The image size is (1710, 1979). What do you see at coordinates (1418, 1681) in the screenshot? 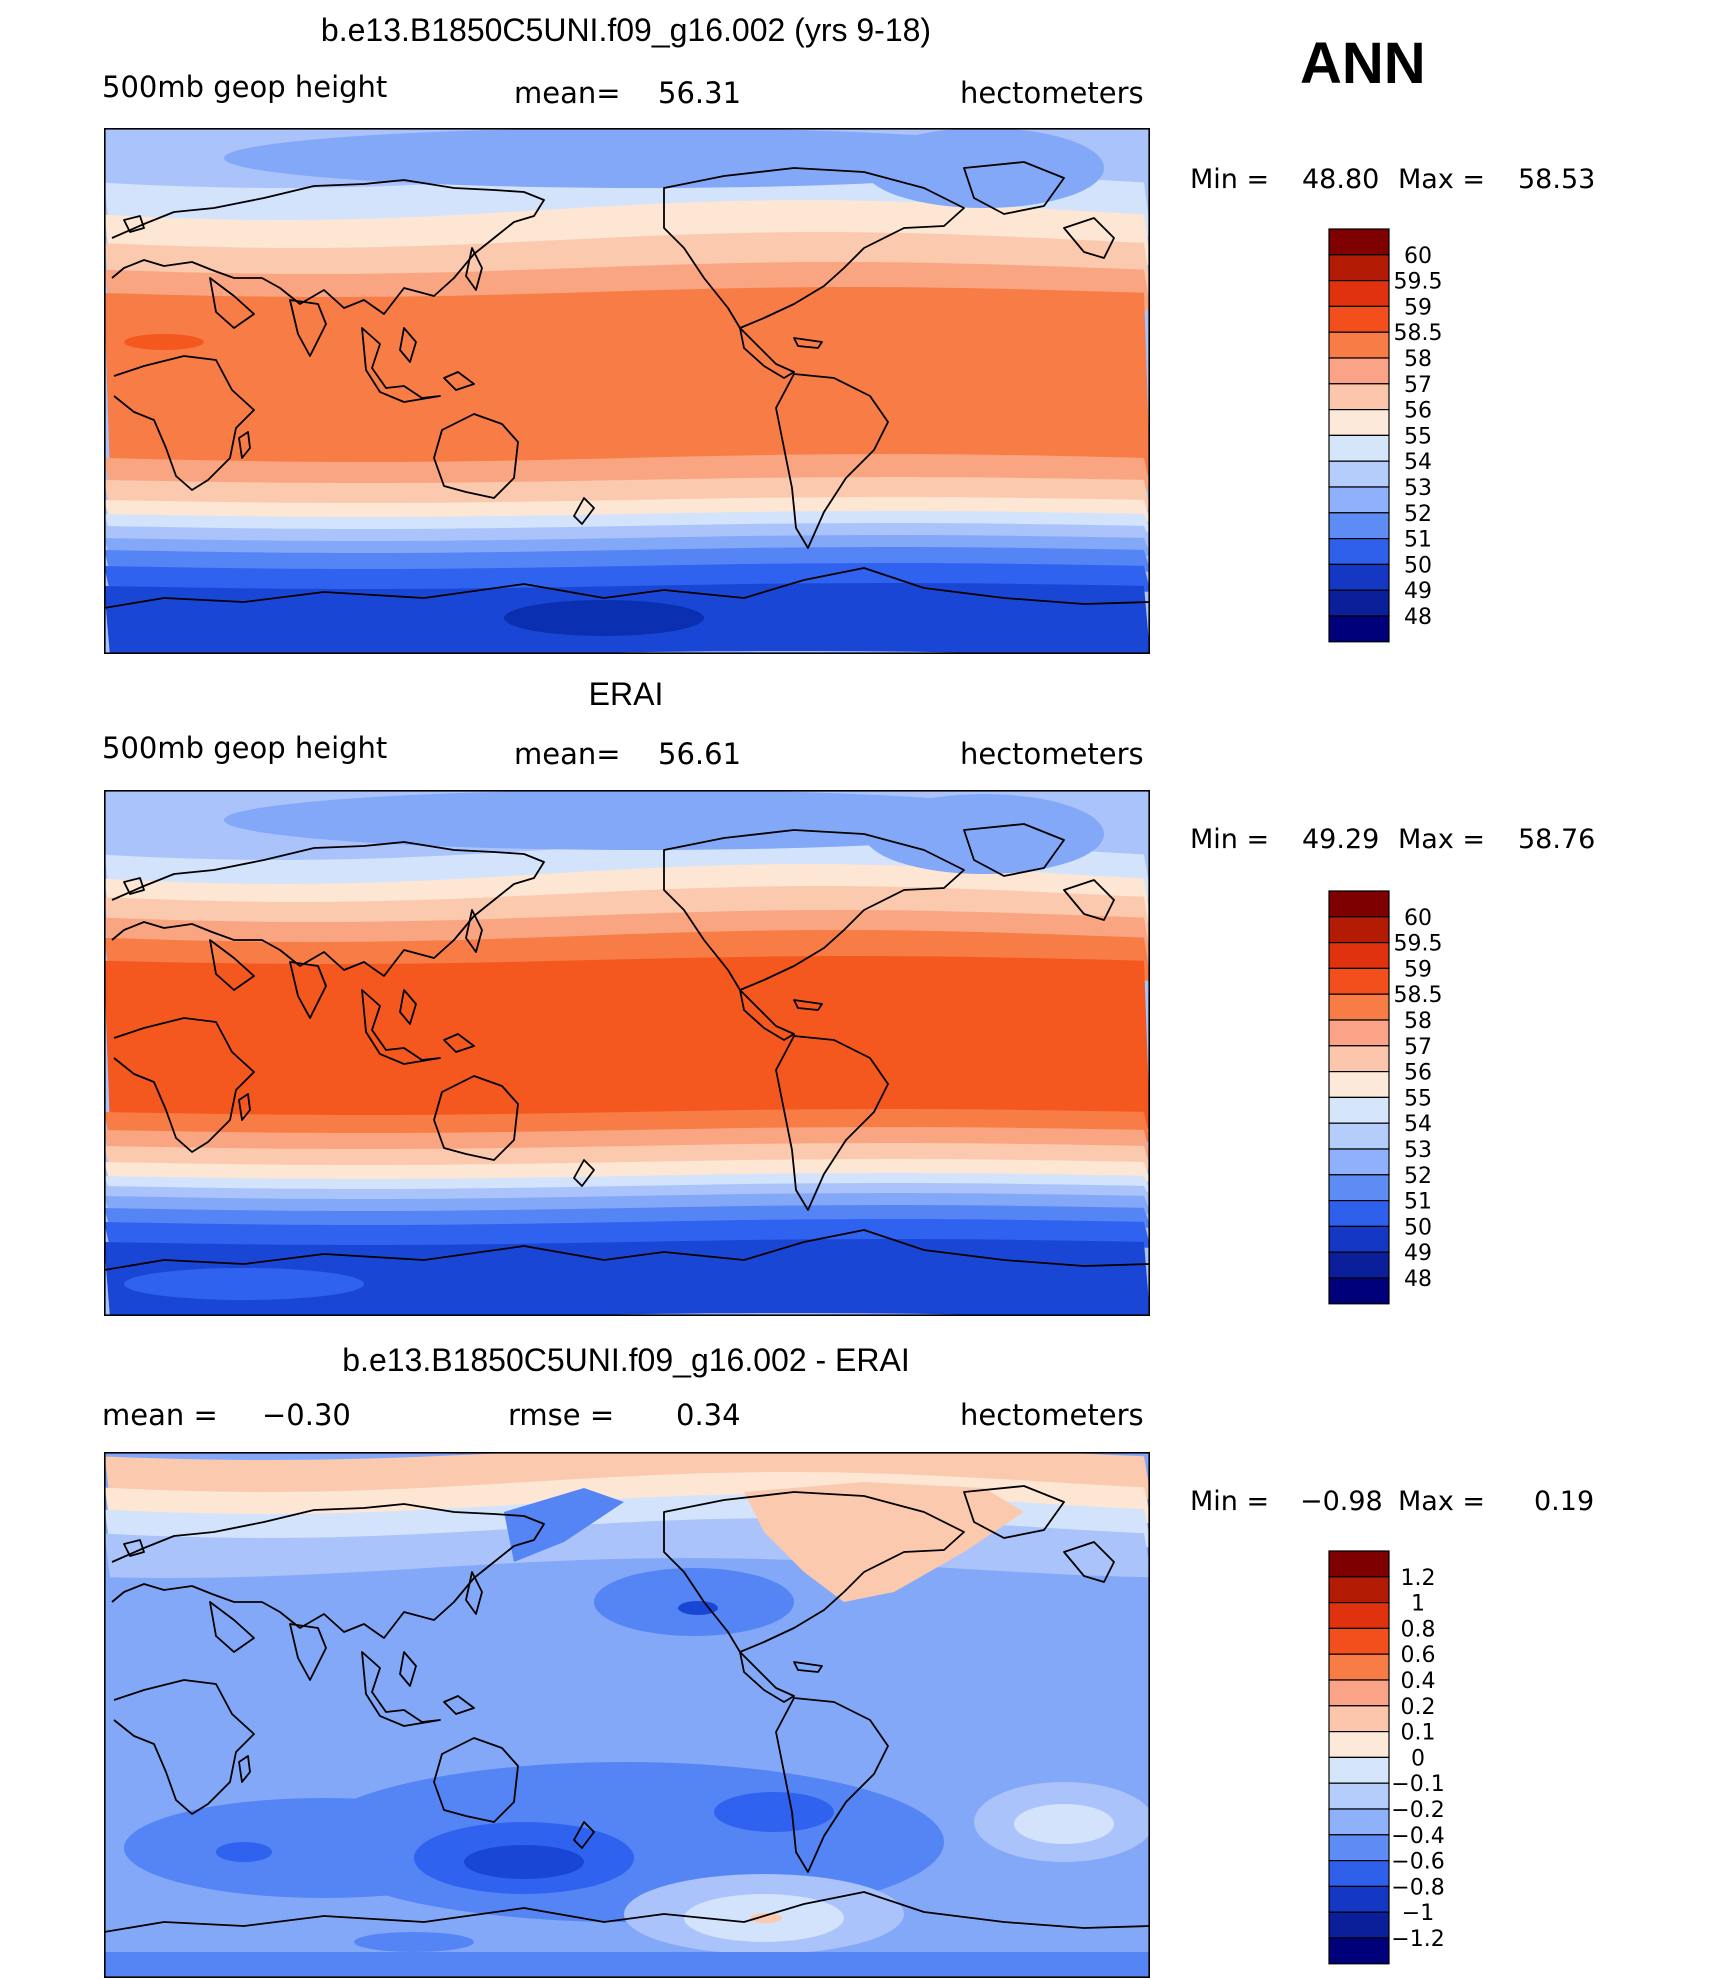
I see `colorbar-level-label: 0.4` at bounding box center [1418, 1681].